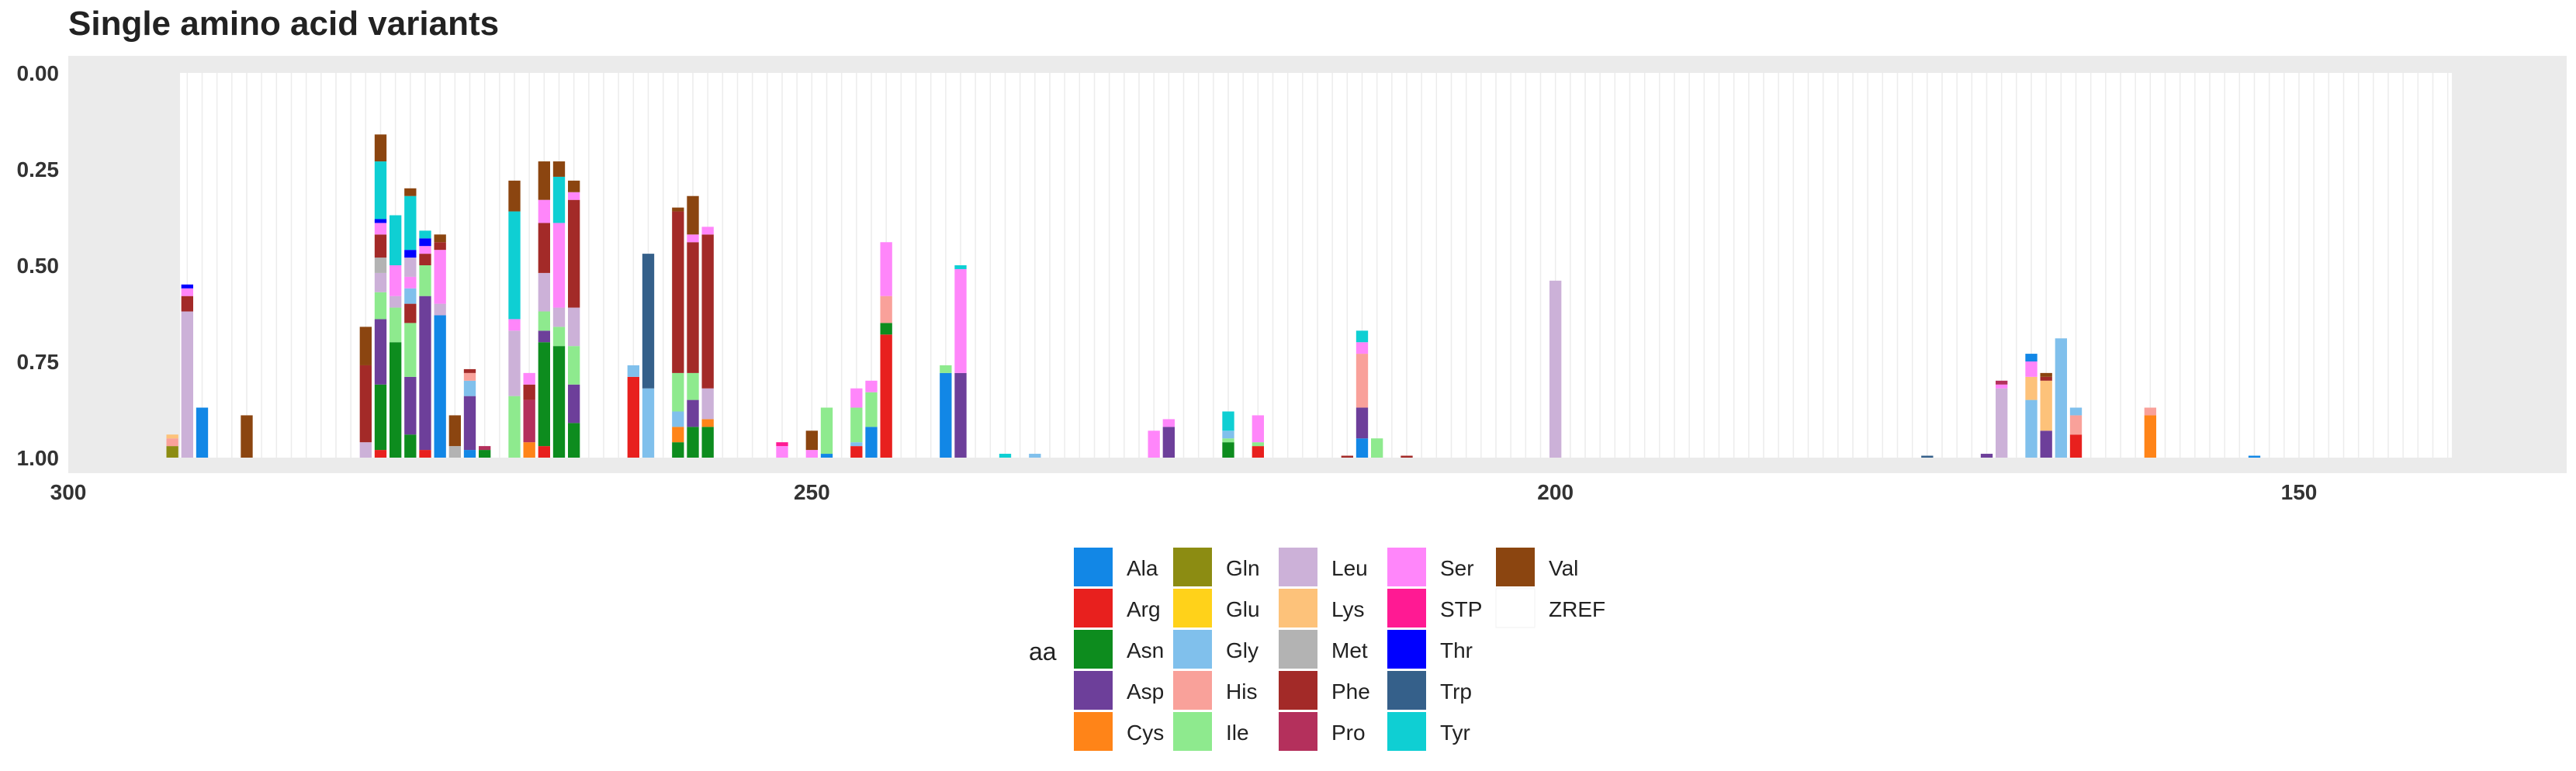  I want to click on bar-segment-cys, so click(529, 450).